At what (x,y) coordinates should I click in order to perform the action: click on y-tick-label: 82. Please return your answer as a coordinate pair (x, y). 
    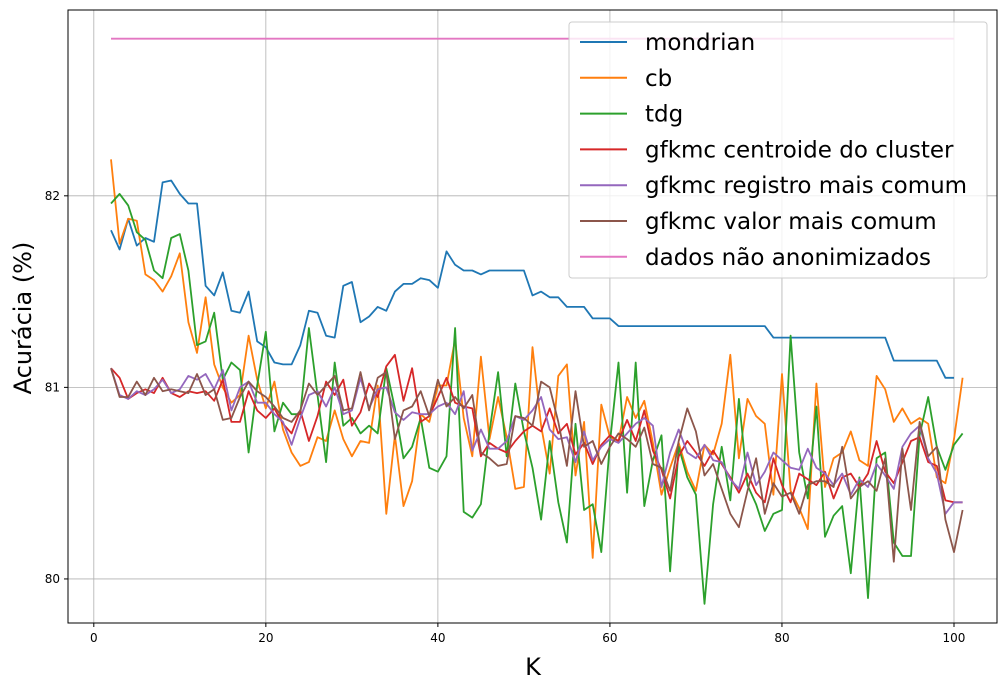
    Looking at the image, I should click on (52, 196).